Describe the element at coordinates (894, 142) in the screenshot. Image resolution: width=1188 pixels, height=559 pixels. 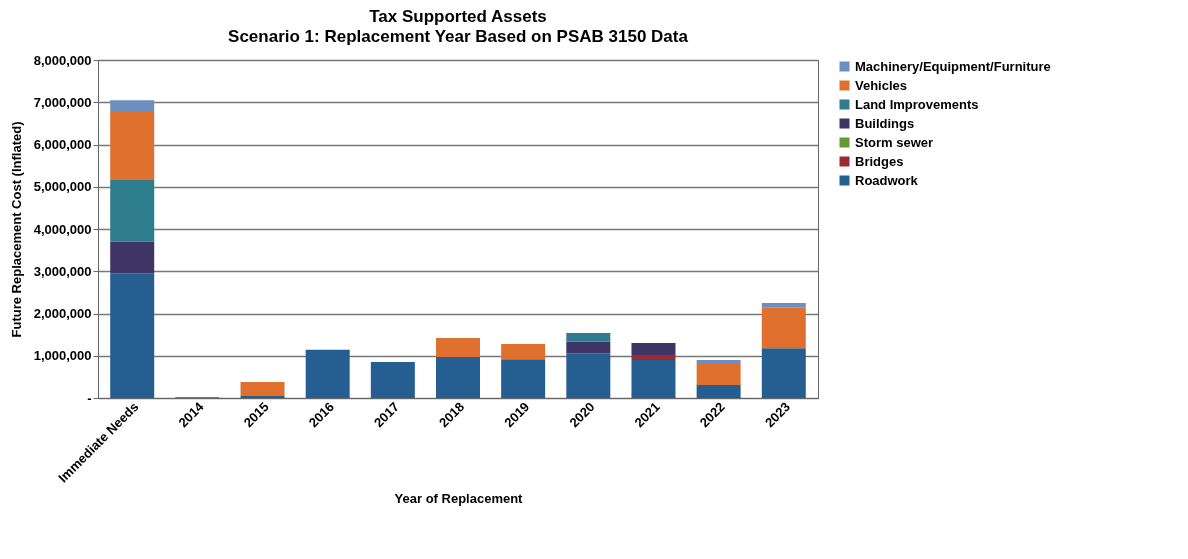
I see `legend-label: Storm sewer` at that location.